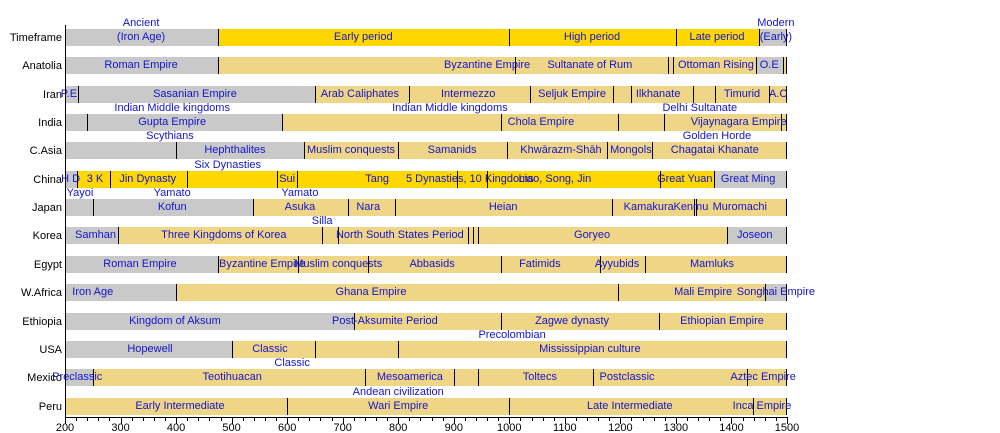 The height and width of the screenshot is (433, 1000). What do you see at coordinates (503, 207) in the screenshot?
I see `period-label: Heian` at bounding box center [503, 207].